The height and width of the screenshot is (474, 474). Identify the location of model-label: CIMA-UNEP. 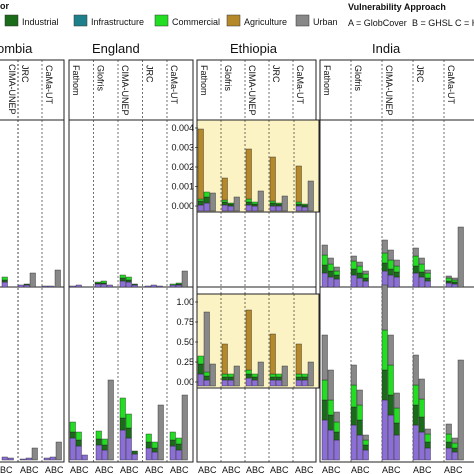
(252, 90).